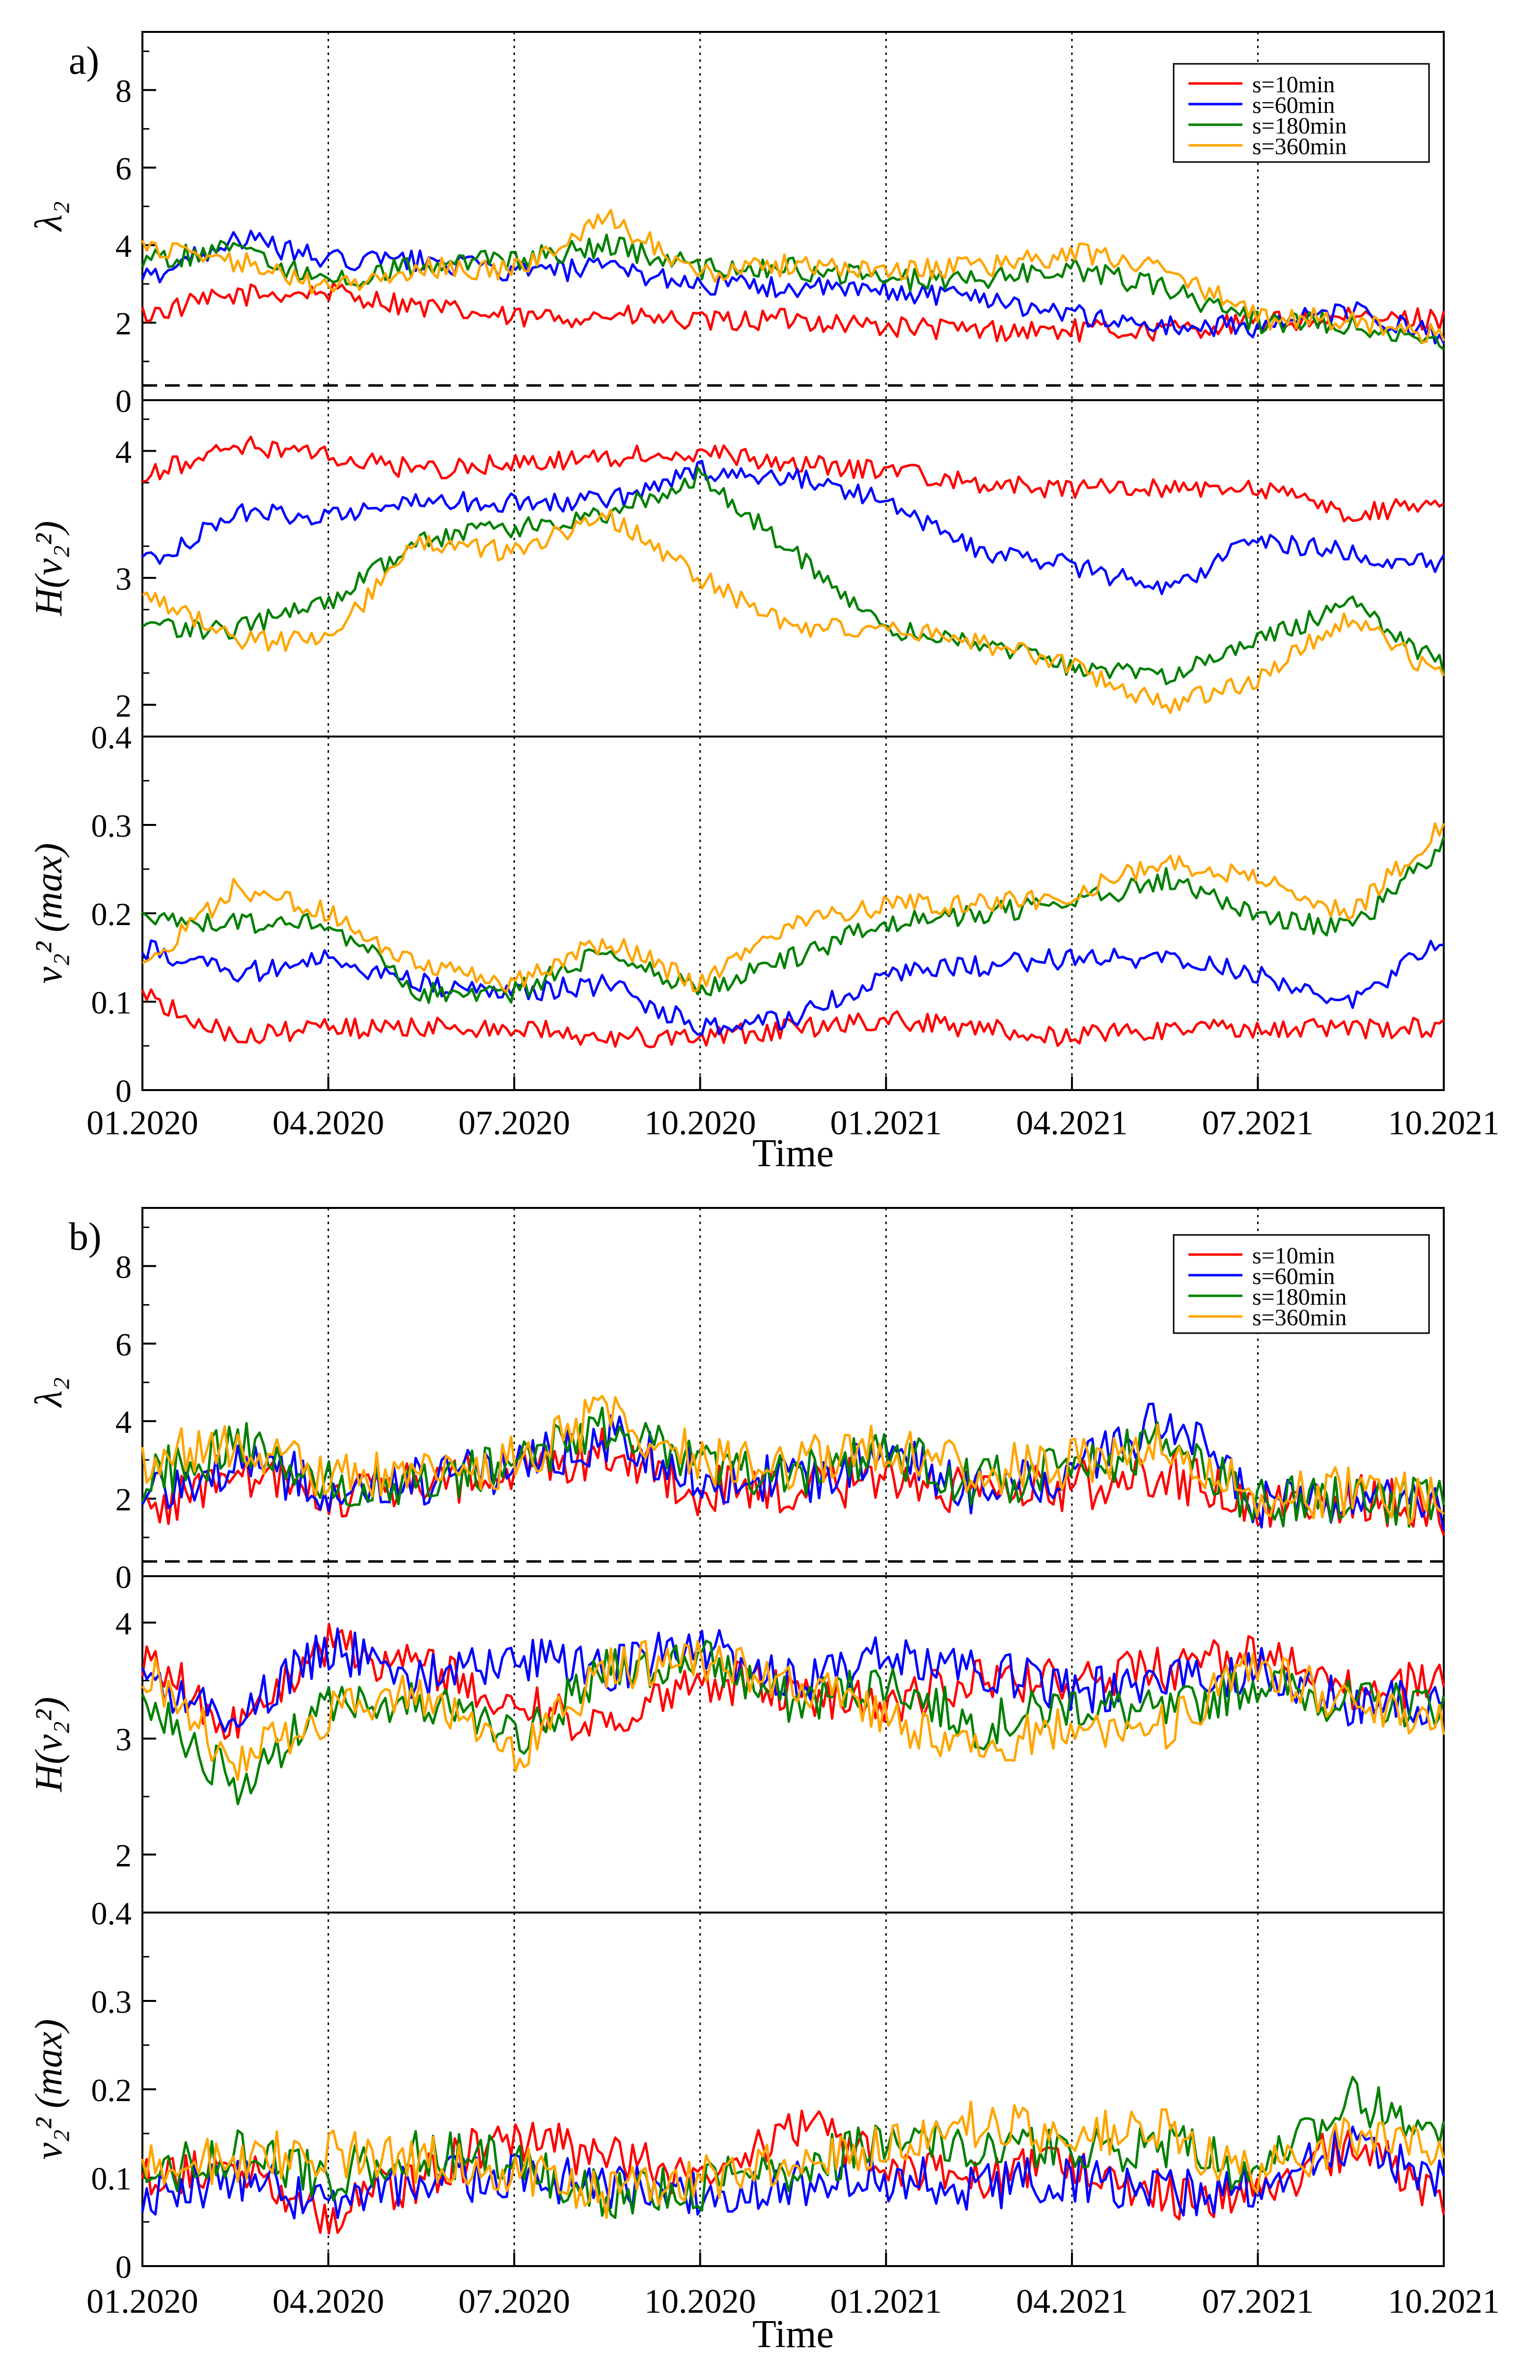 This screenshot has width=1540, height=2380. Describe the element at coordinates (84, 60) in the screenshot. I see `panel-a-letter: a)` at that location.